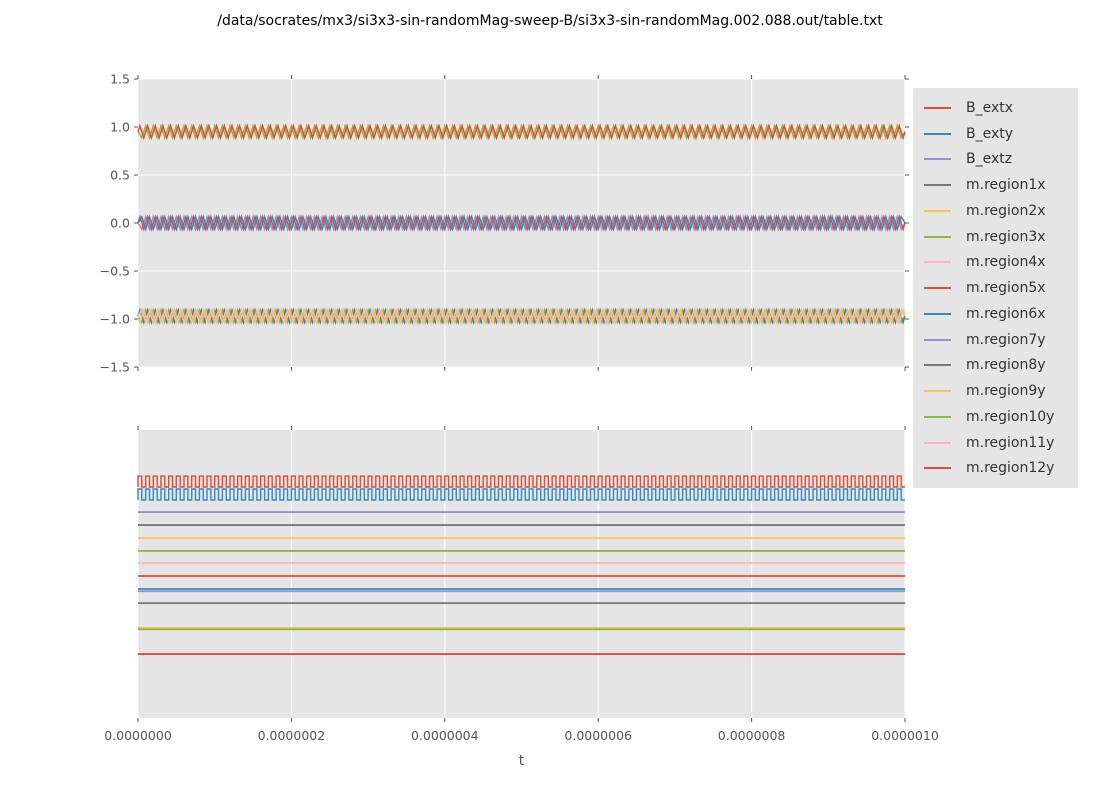 The height and width of the screenshot is (800, 1100). I want to click on legend-entry-label: m.region11y, so click(1010, 442).